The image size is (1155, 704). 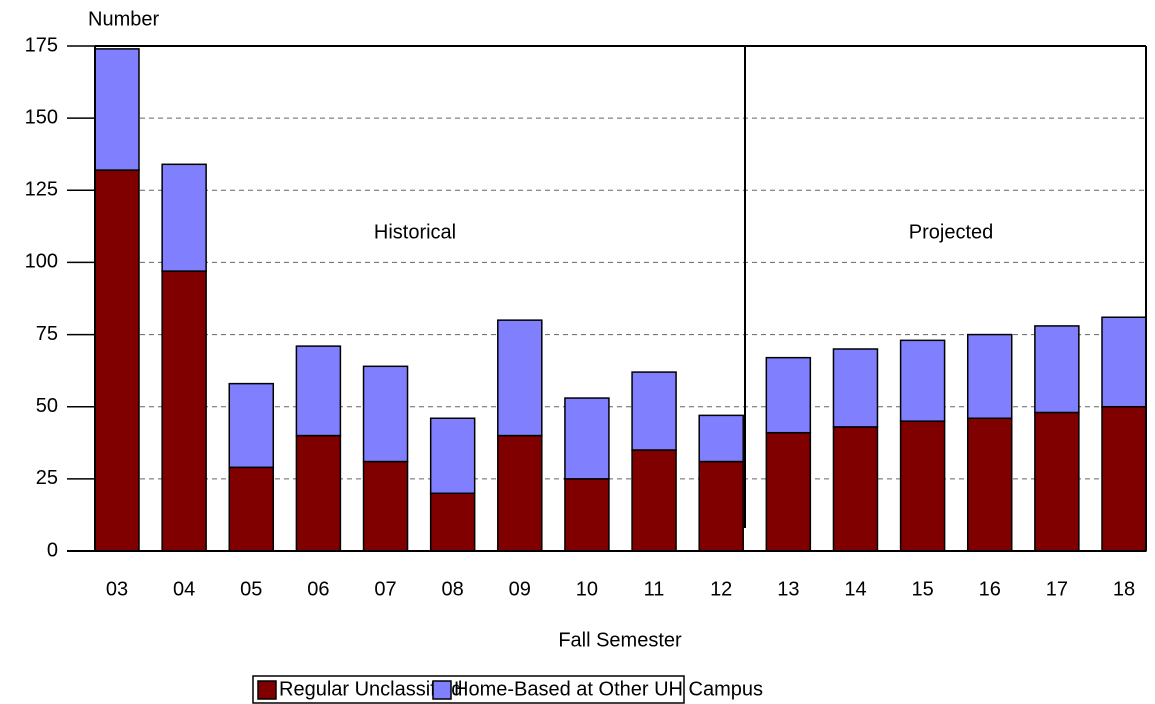 What do you see at coordinates (184, 589) in the screenshot?
I see `x-tick-label: 04` at bounding box center [184, 589].